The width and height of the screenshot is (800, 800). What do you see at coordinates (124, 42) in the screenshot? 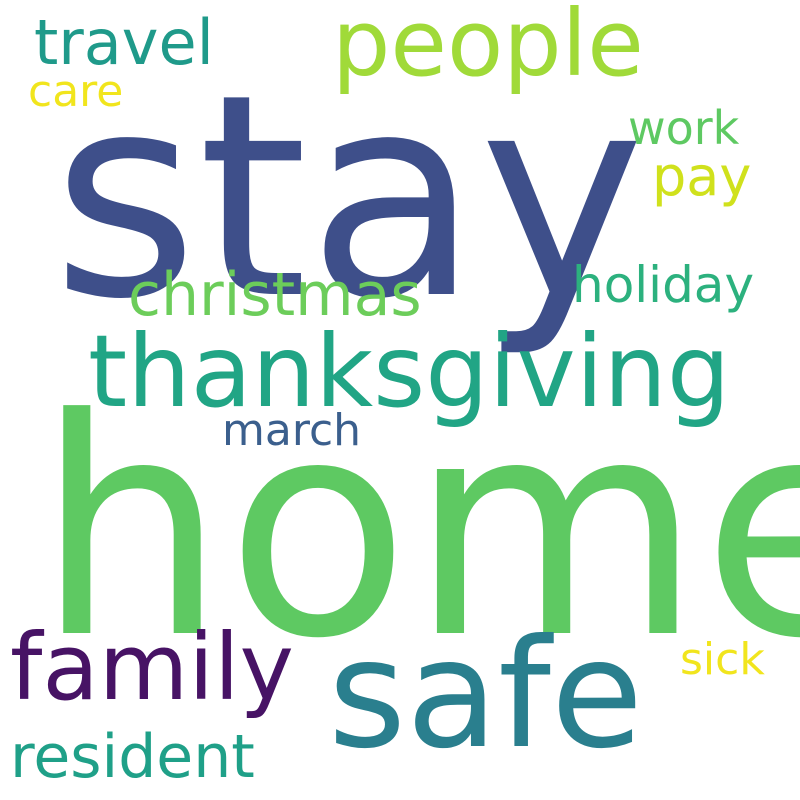
I see `word-travel: travel` at bounding box center [124, 42].